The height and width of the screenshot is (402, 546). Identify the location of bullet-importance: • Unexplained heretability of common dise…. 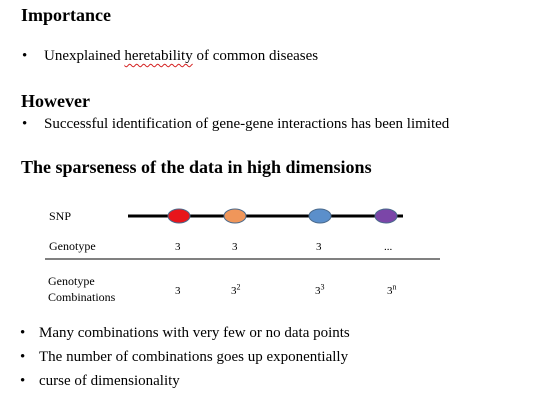
(170, 56).